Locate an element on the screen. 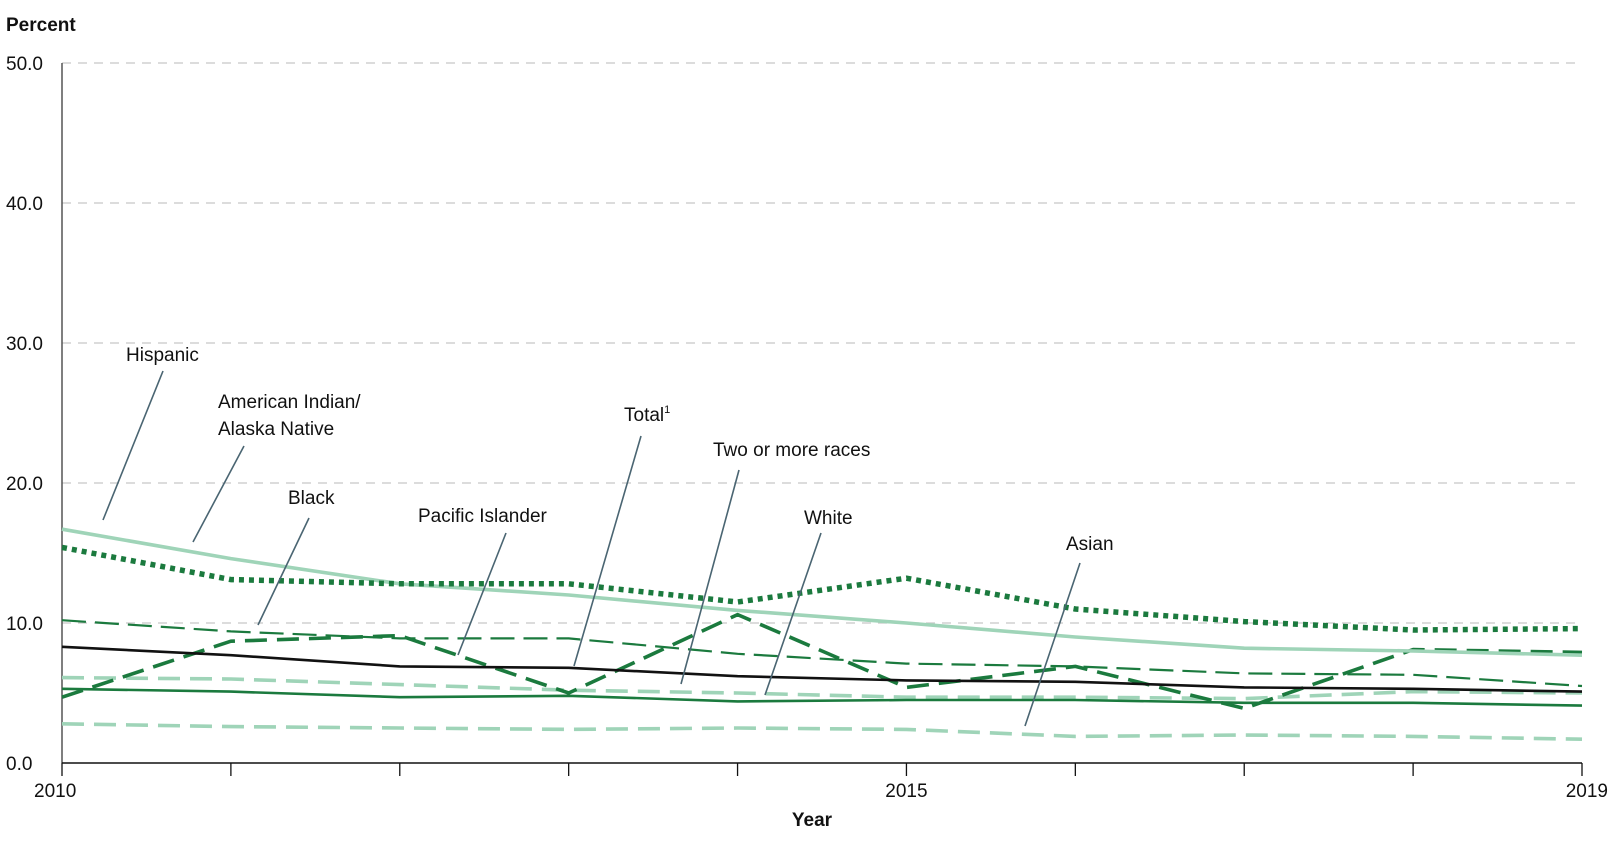 This screenshot has height=845, width=1613. series-line-pacific-islander is located at coordinates (822, 661).